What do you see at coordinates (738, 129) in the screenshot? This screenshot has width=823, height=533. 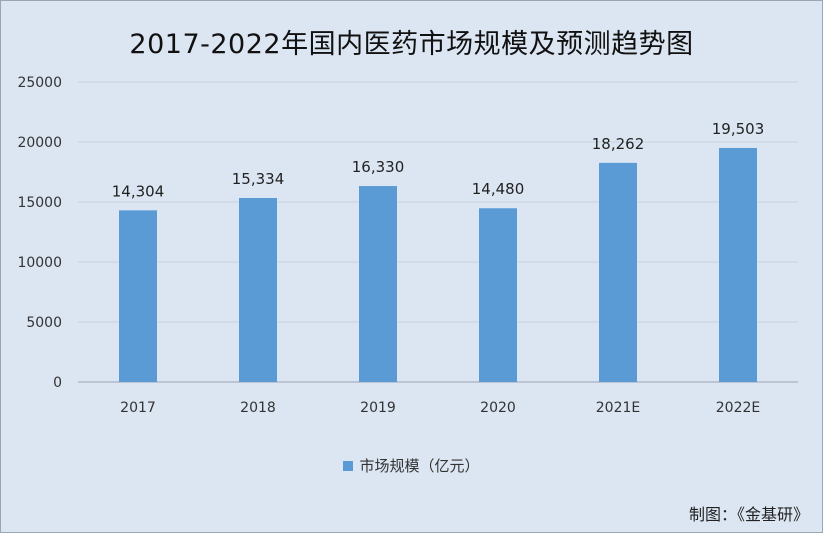 I see `data-label: 19,503` at bounding box center [738, 129].